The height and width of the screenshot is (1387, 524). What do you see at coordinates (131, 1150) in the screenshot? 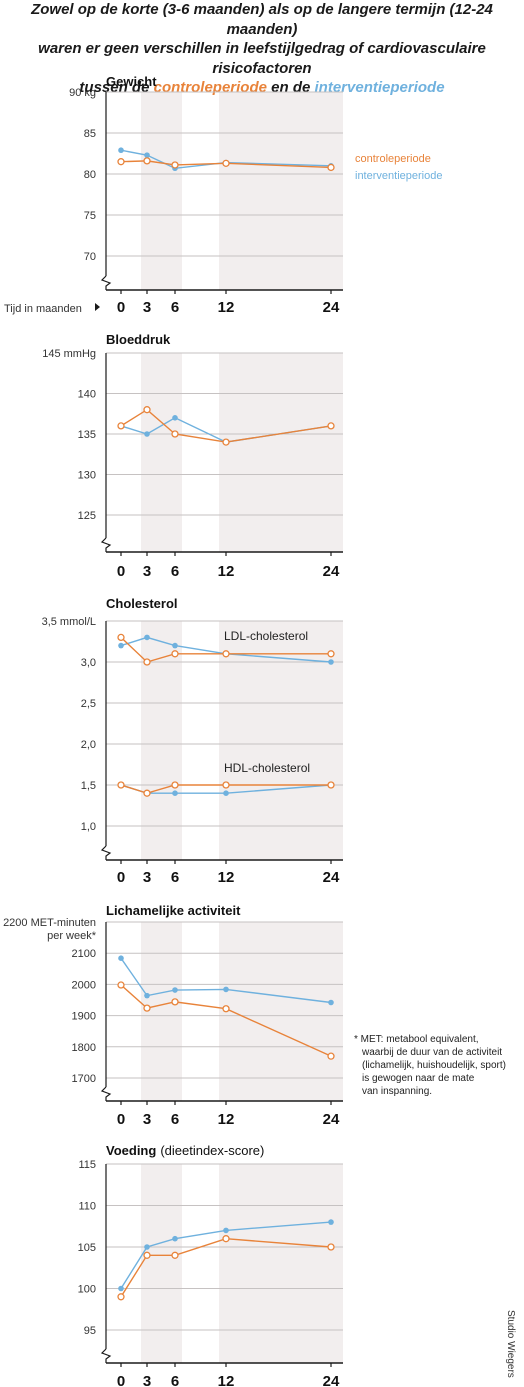
I see `panel-title: Voeding` at bounding box center [131, 1150].